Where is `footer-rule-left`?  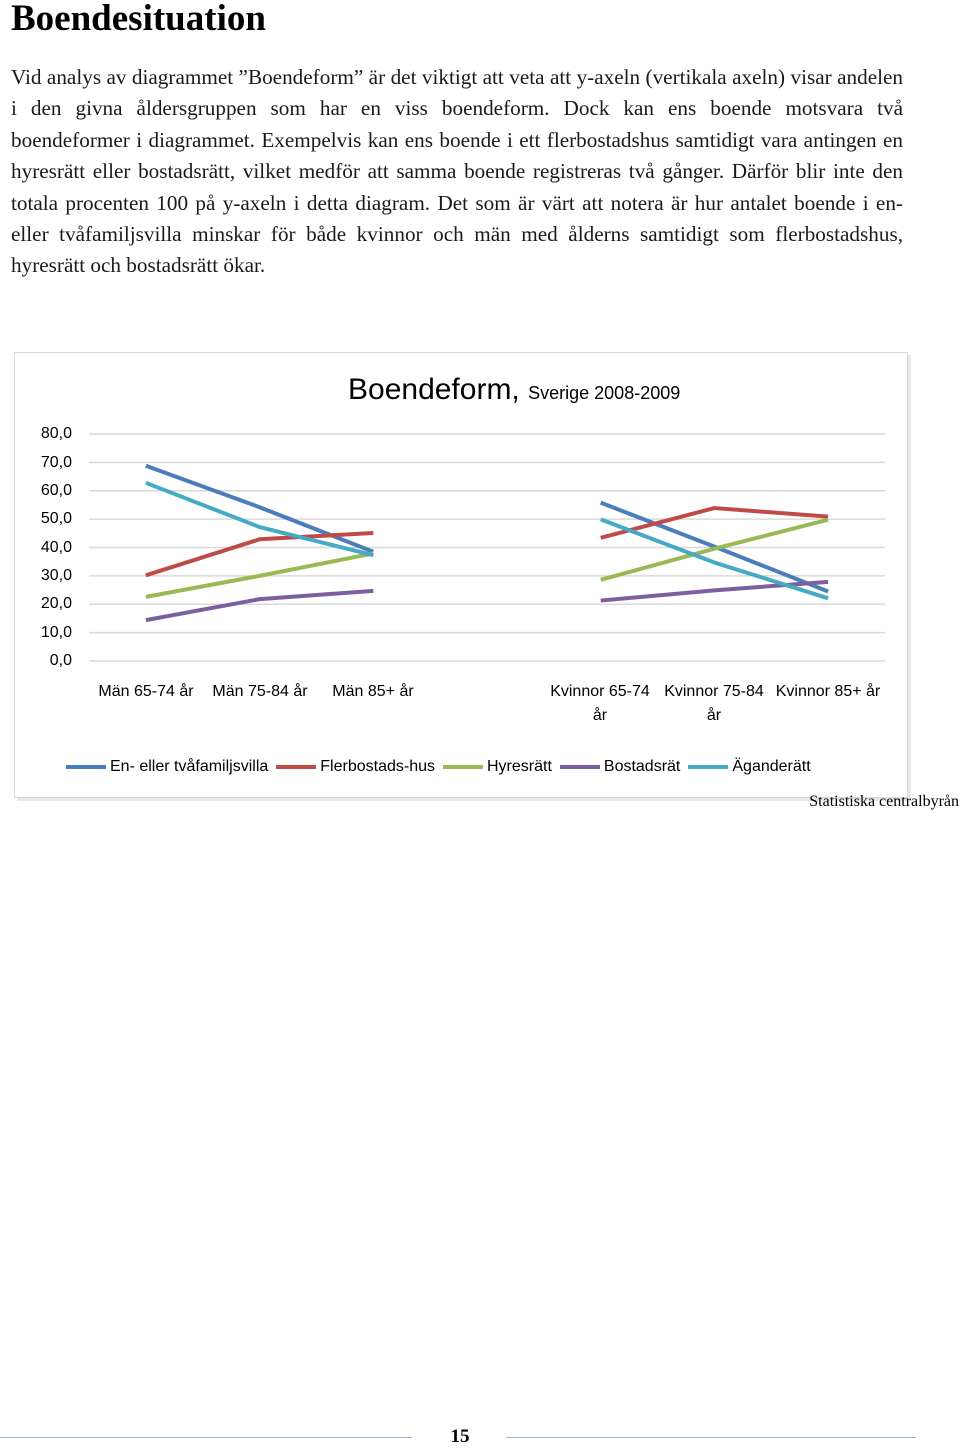 footer-rule-left is located at coordinates (206, 1437).